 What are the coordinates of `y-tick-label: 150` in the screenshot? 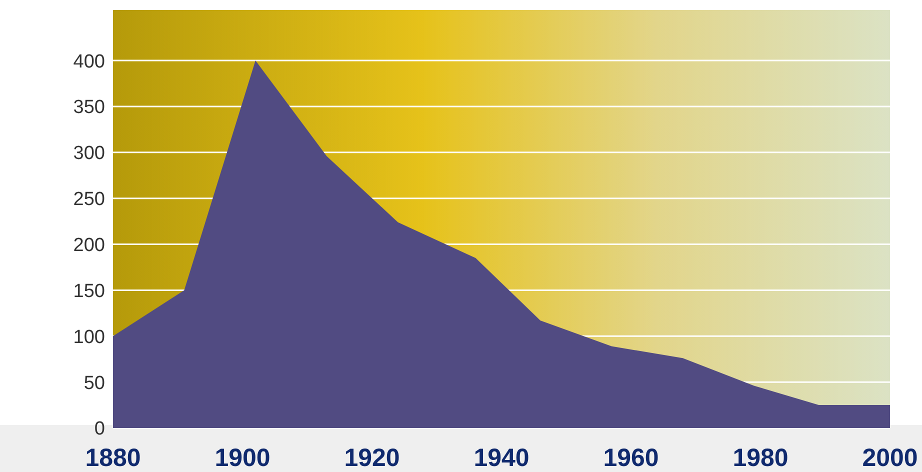 It's located at (89, 291).